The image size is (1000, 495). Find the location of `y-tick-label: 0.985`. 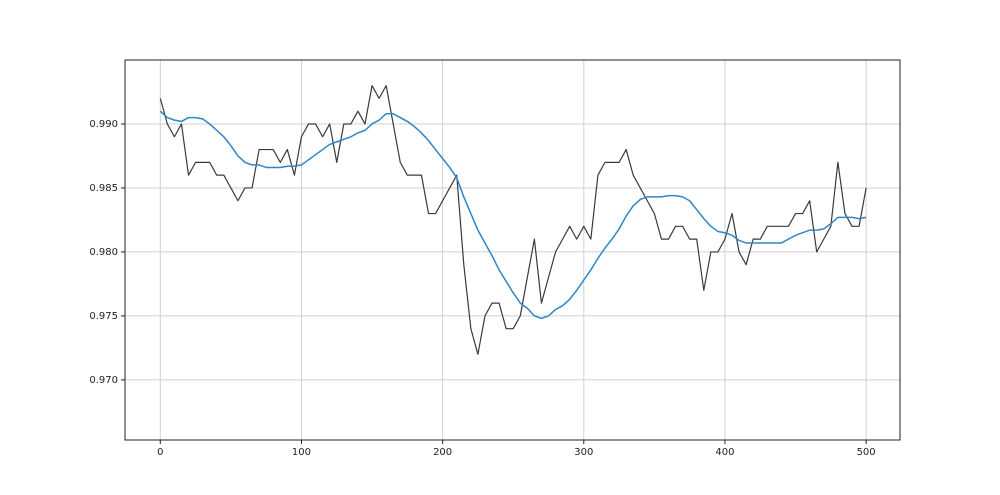

y-tick-label: 0.985 is located at coordinates (103, 188).